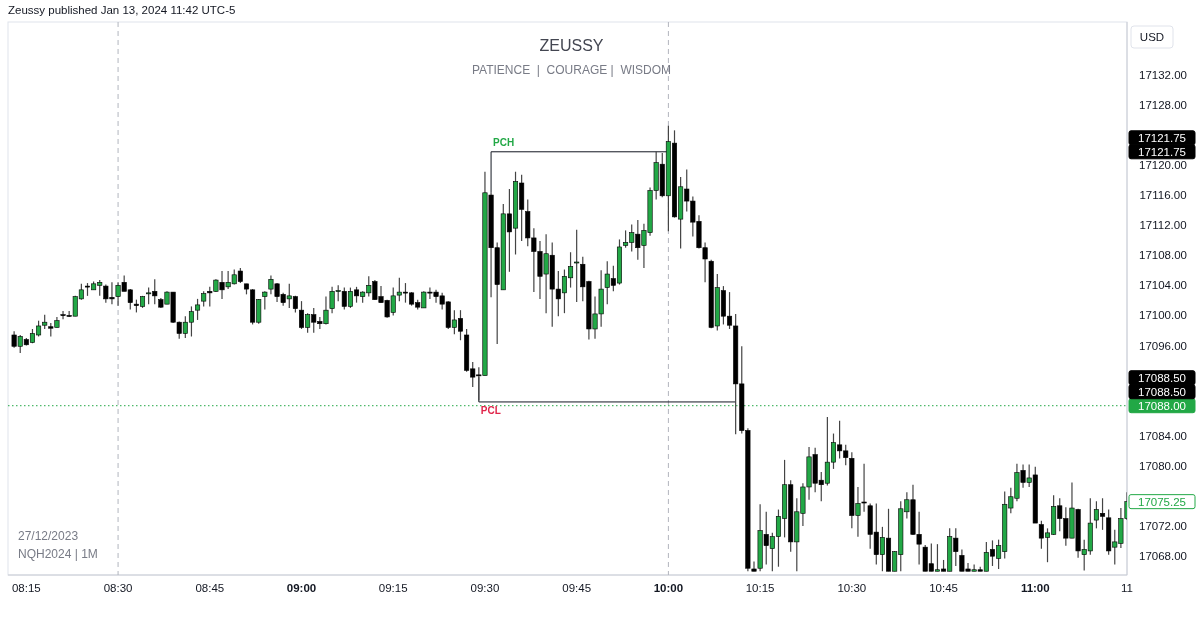 The image size is (1200, 627). I want to click on x-tick-label: 08:15, so click(26, 588).